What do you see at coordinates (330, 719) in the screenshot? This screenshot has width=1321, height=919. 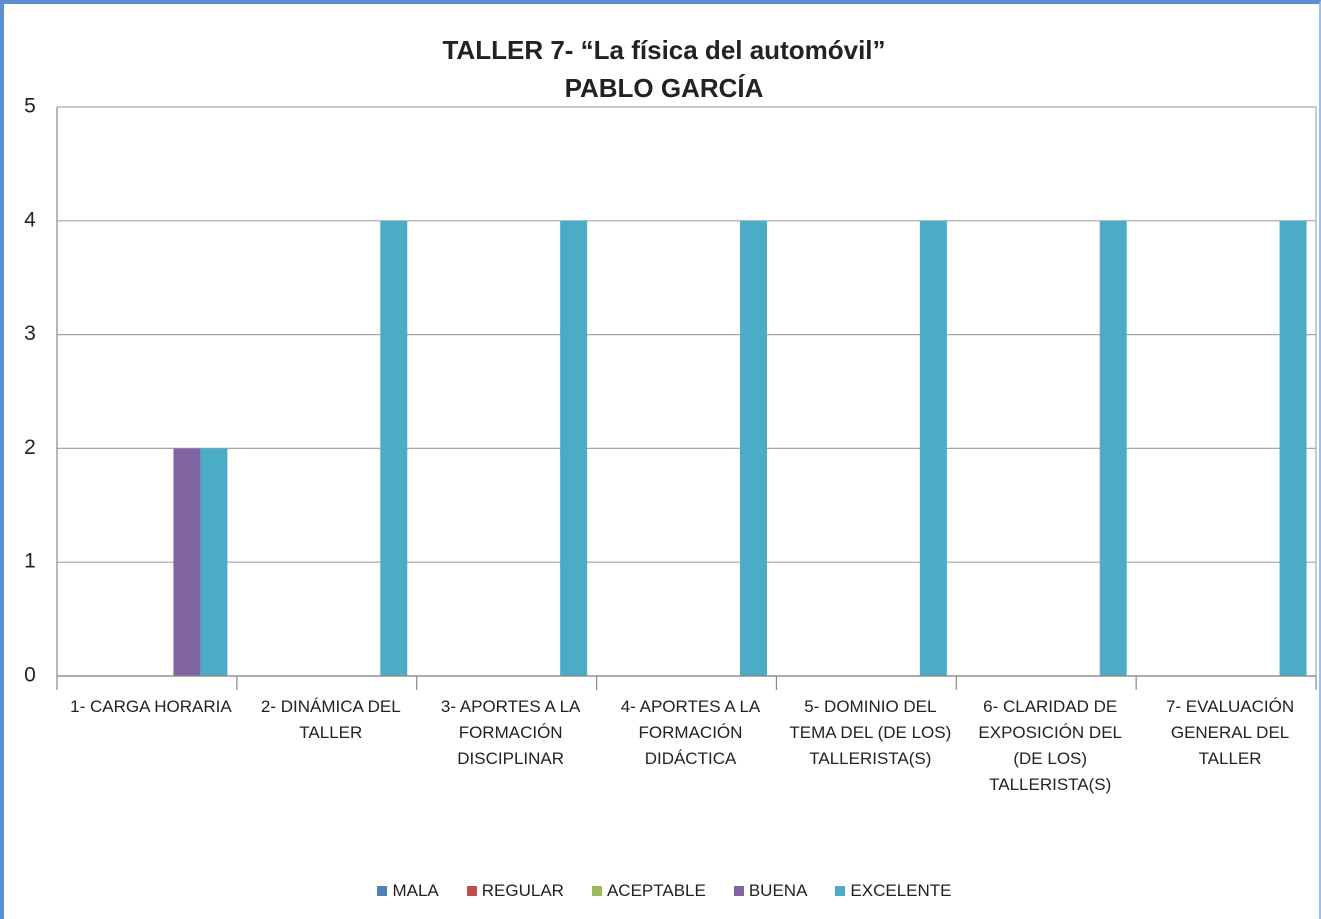 I see `x-tick-label: 2- DINÁMICA DEL TALLER` at bounding box center [330, 719].